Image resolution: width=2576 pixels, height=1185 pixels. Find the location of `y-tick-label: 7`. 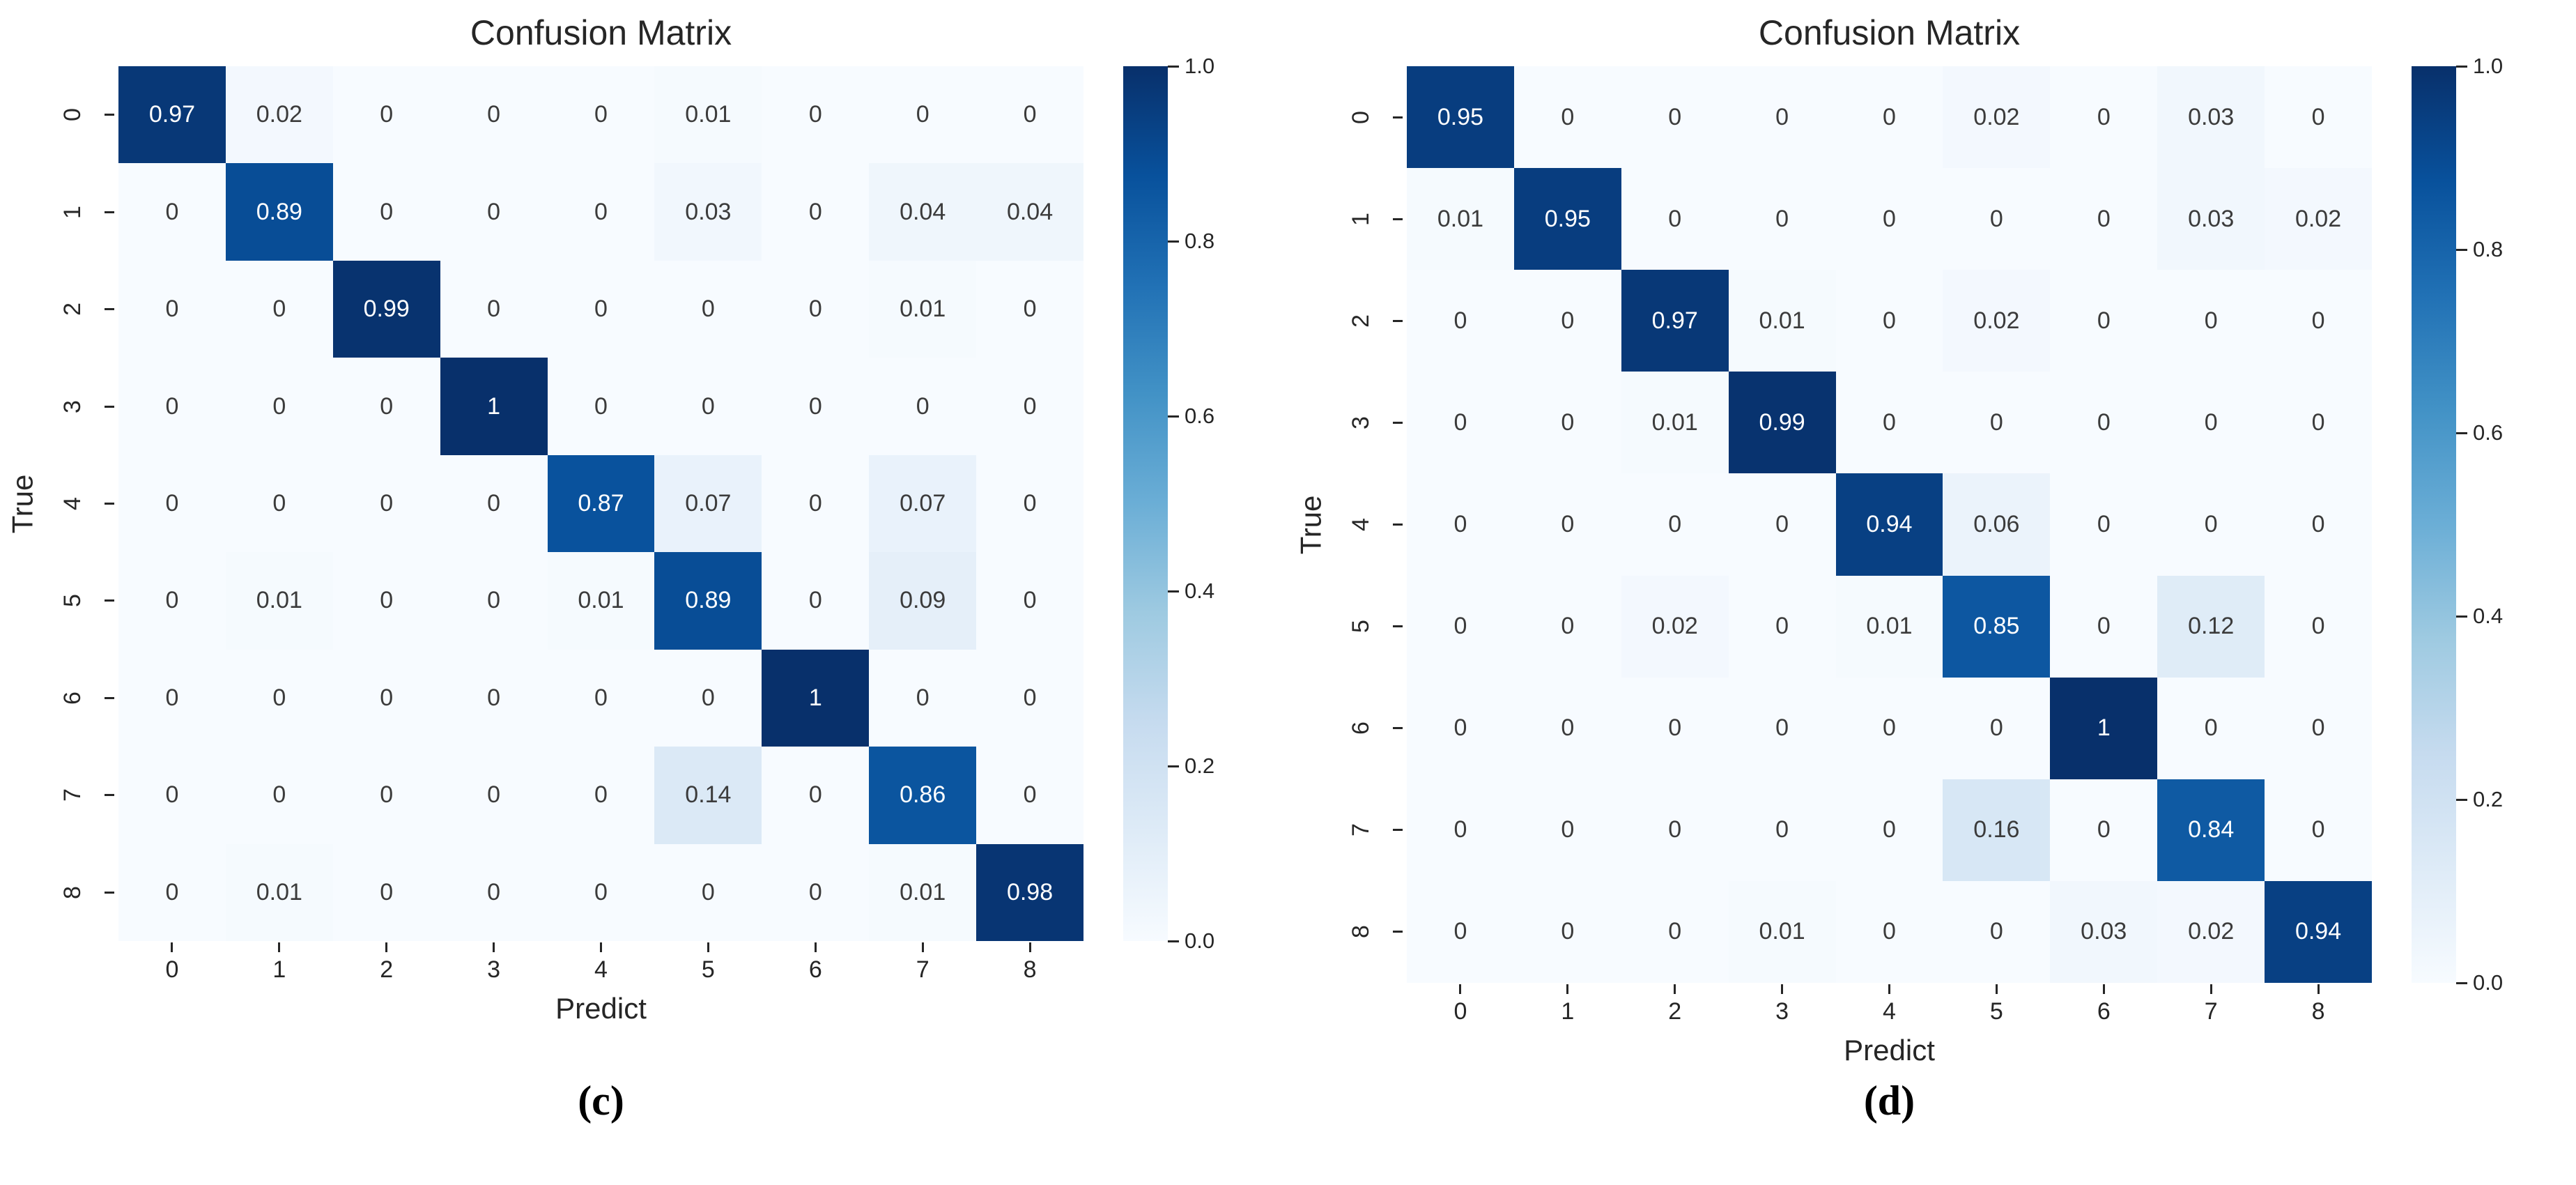

y-tick-label: 7 is located at coordinates (1360, 830).